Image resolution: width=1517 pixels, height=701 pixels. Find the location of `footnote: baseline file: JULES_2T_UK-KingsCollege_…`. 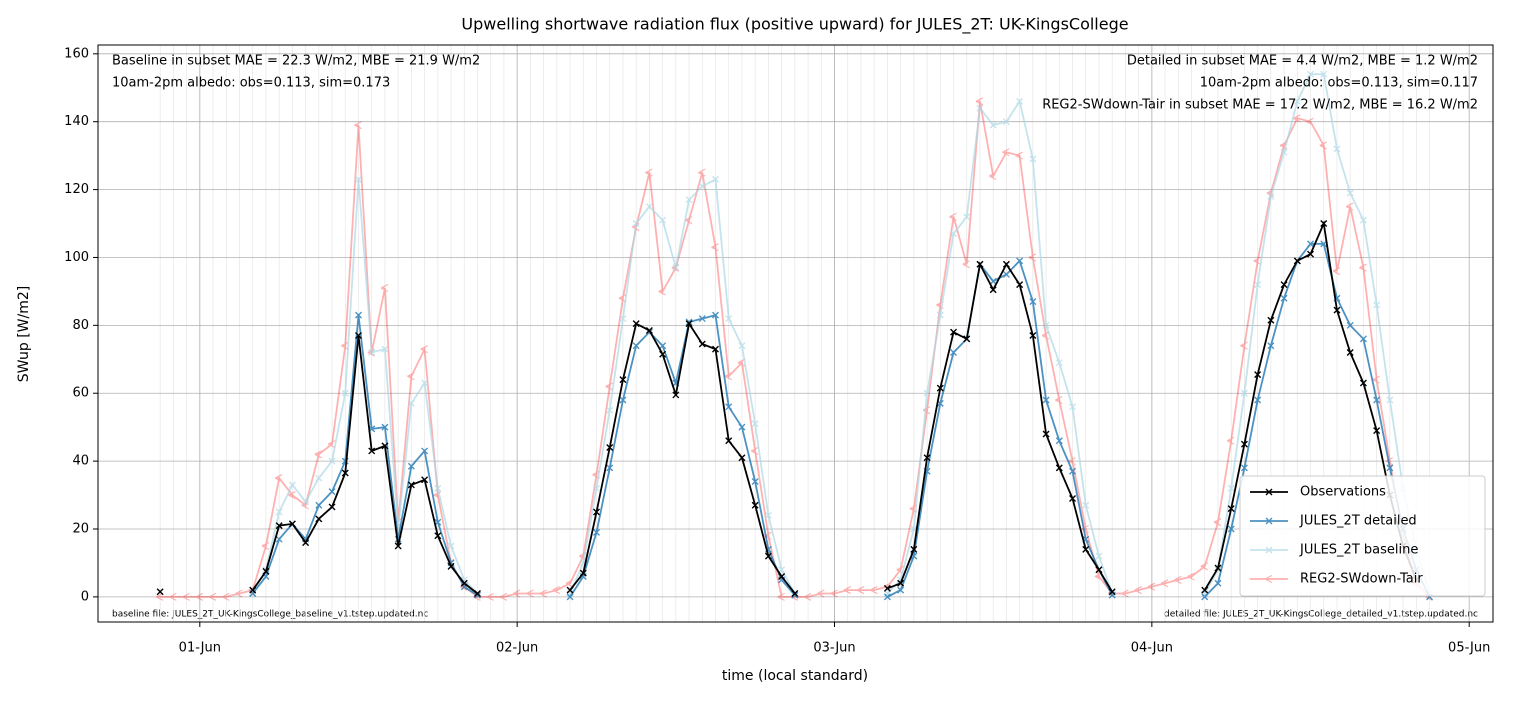

footnote: baseline file: JULES_2T_UK-KingsCollege_… is located at coordinates (270, 615).